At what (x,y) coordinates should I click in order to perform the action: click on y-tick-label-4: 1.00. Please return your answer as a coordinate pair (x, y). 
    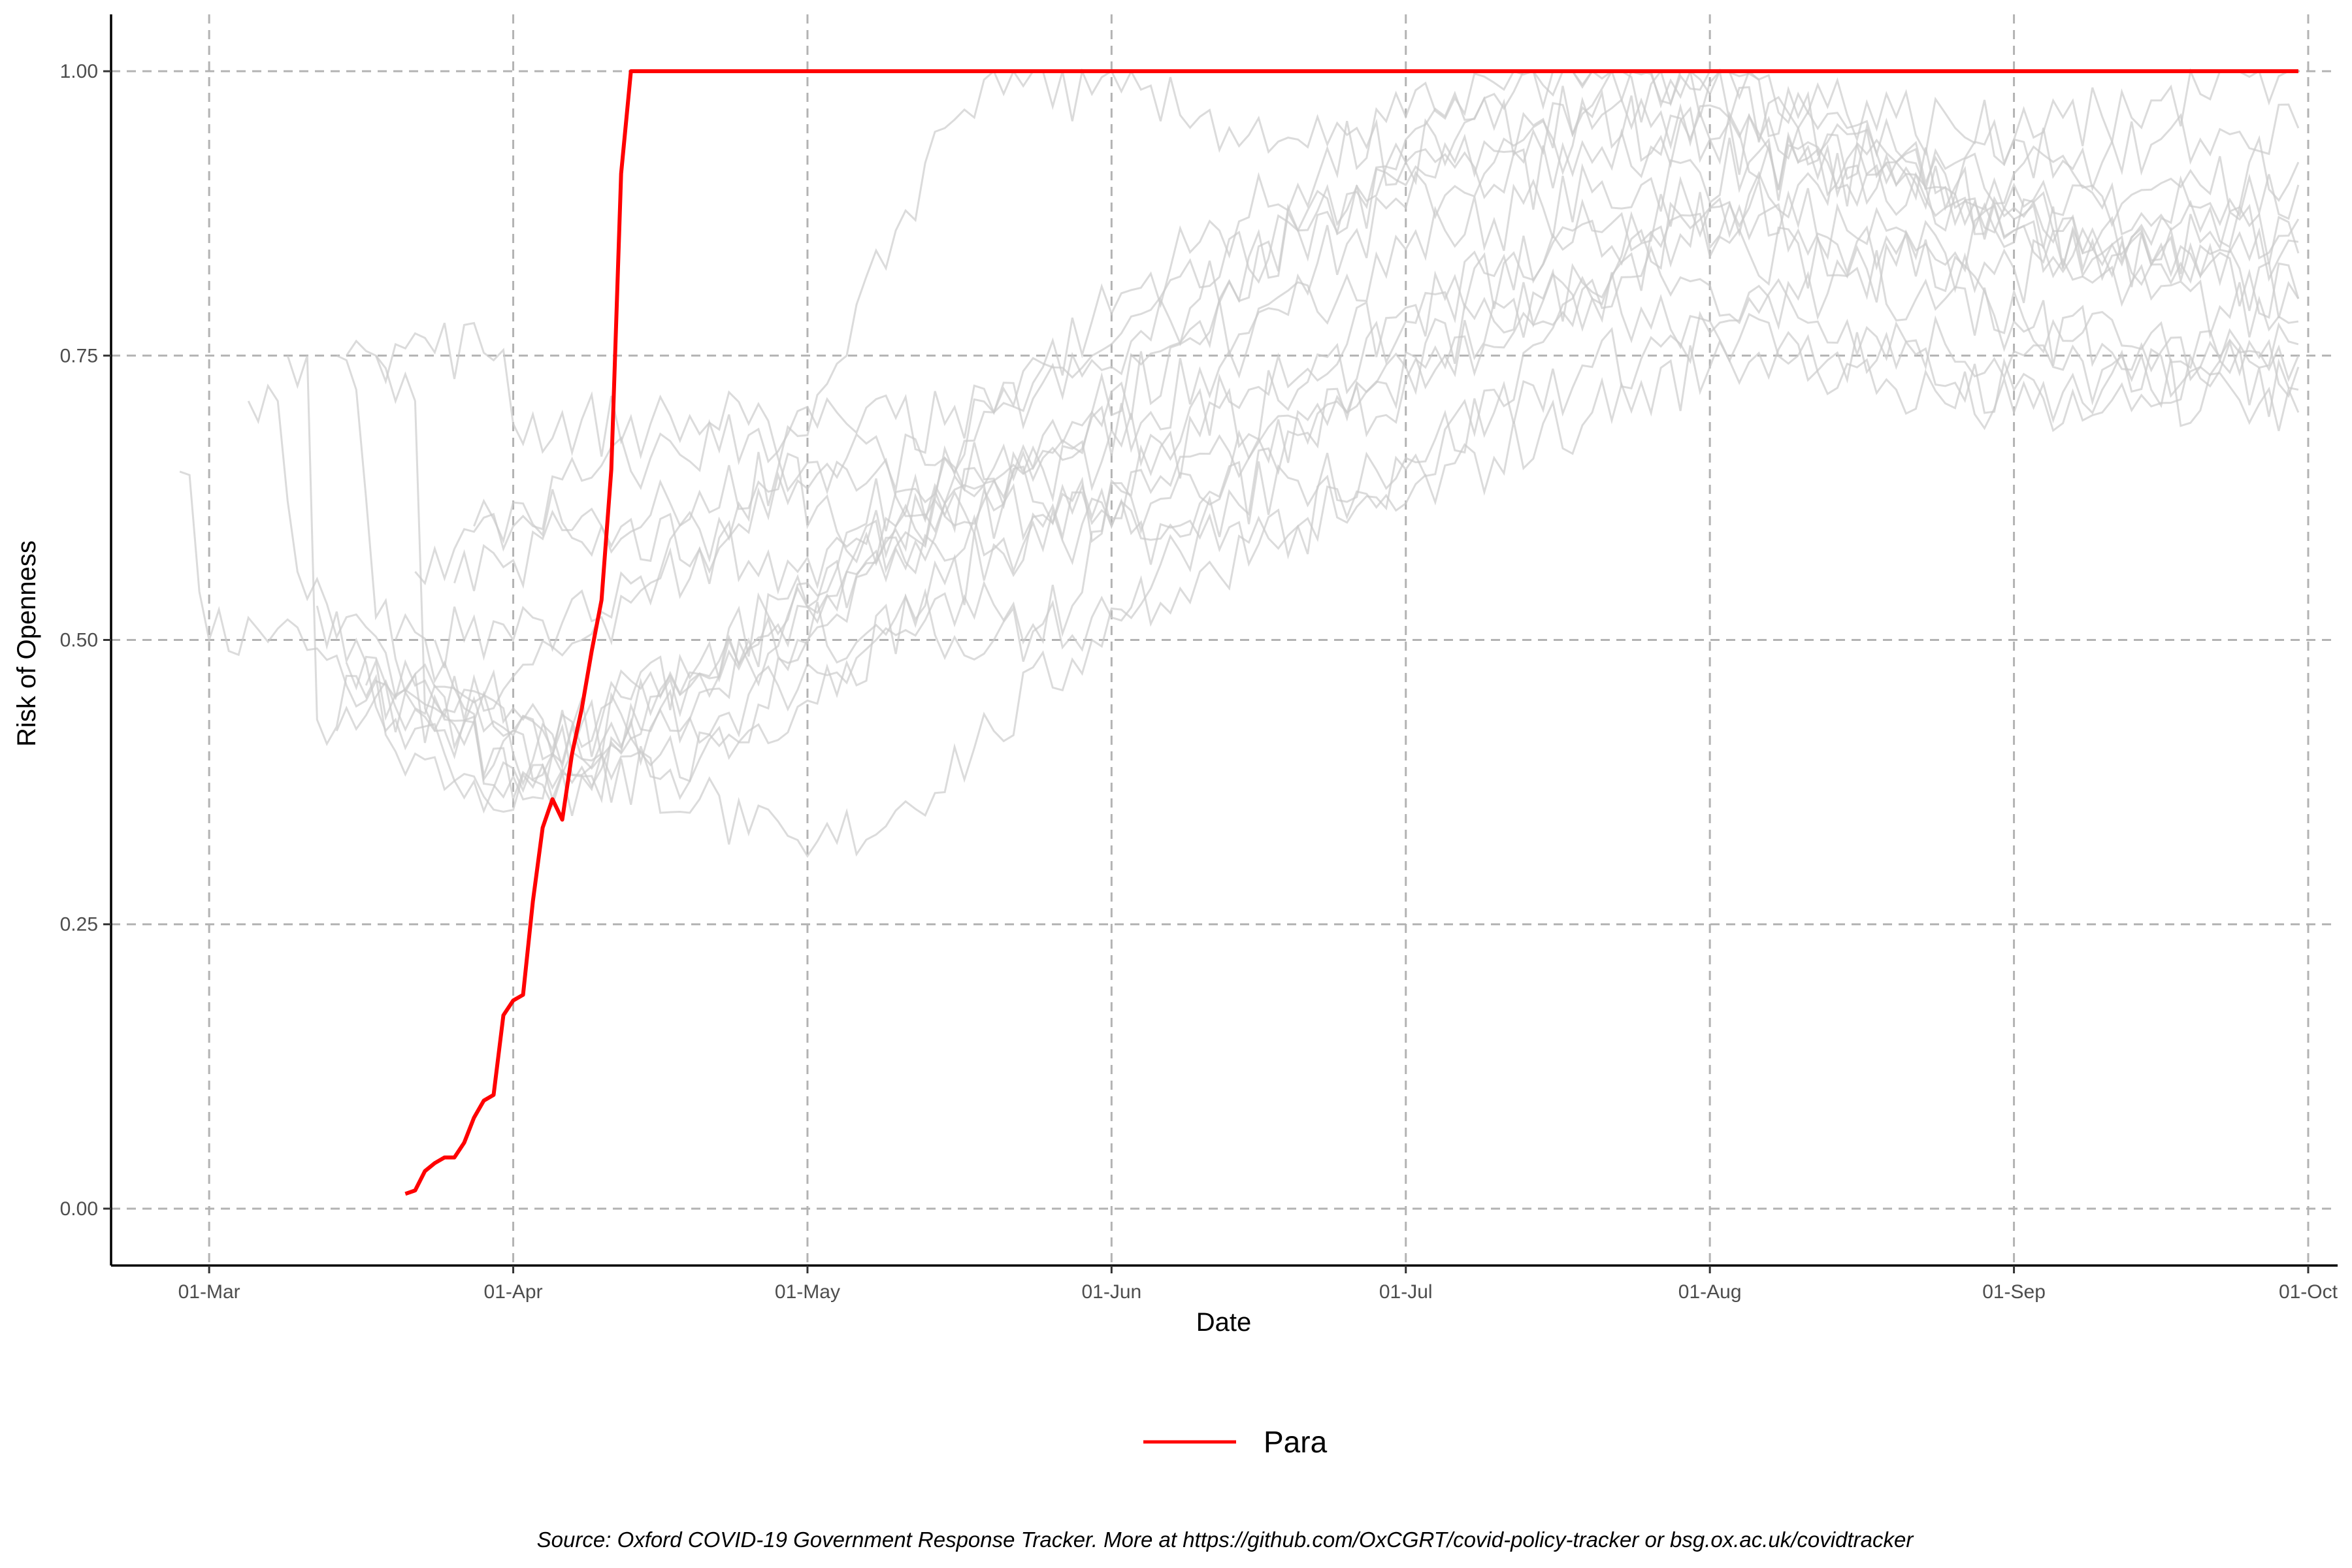
    Looking at the image, I should click on (79, 71).